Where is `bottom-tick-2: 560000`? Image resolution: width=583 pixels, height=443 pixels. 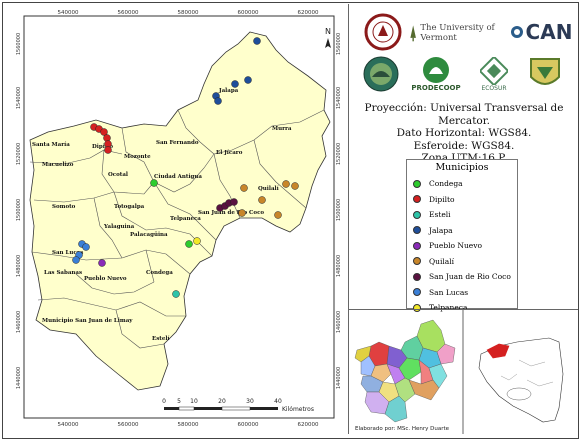
bottom-tick-2: 560000 is located at coordinates (128, 425).